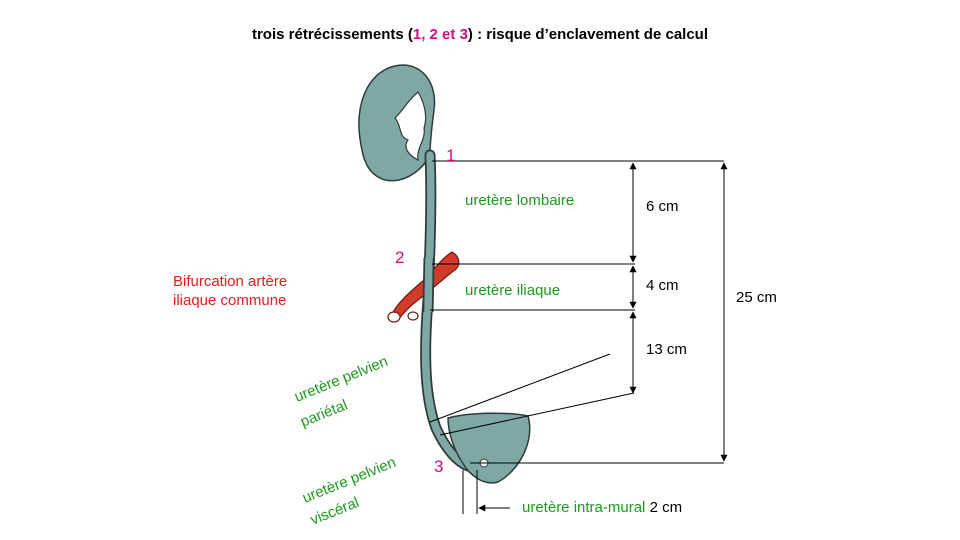 The image size is (960, 540). What do you see at coordinates (662, 285) in the screenshot?
I see `measure-iliaque: 4 cm` at bounding box center [662, 285].